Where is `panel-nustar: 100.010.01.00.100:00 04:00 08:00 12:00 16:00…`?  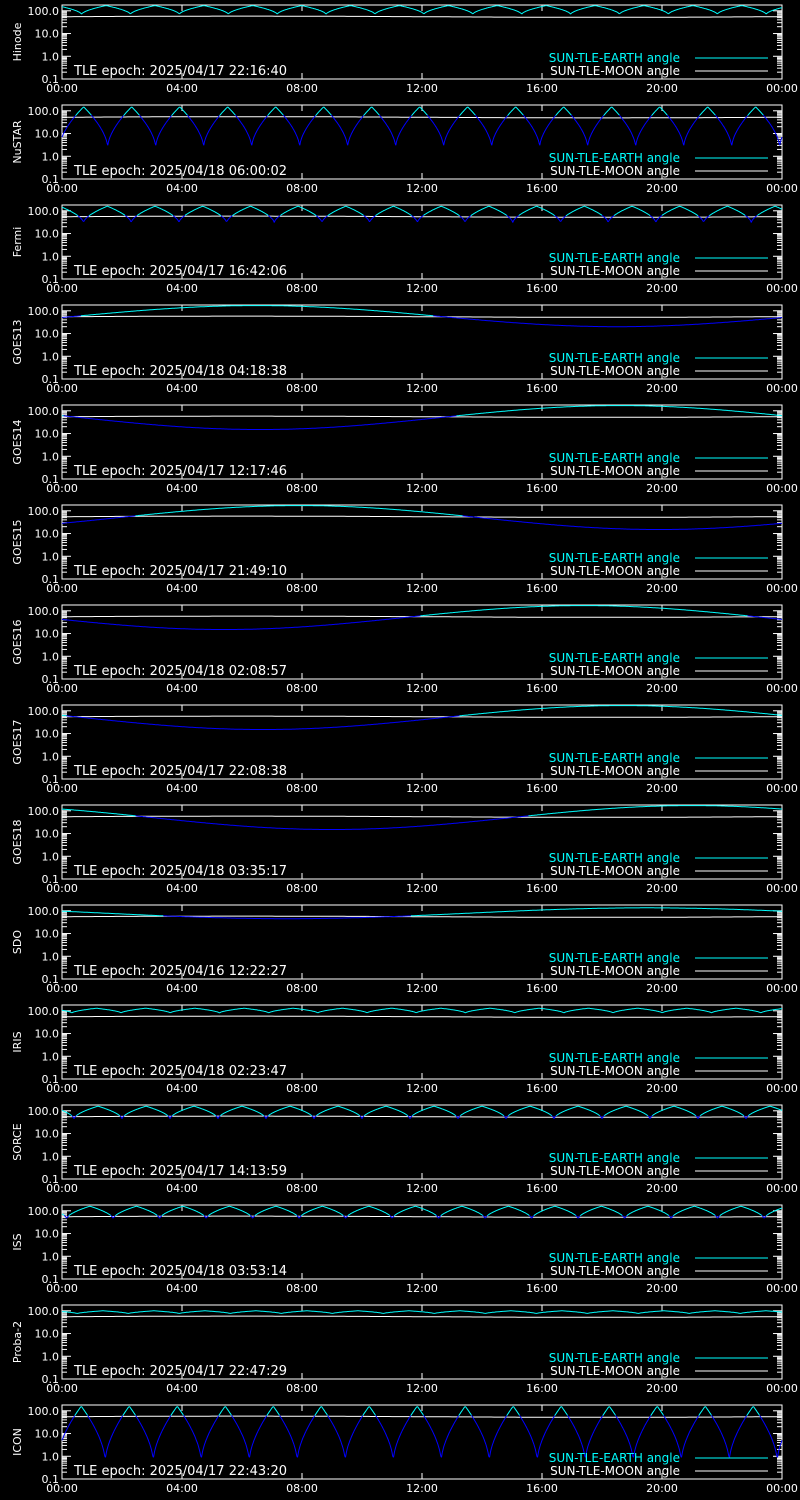 panel-nustar: 100.010.01.00.100:00 04:00 08:00 12:00 16:00… is located at coordinates (404, 149).